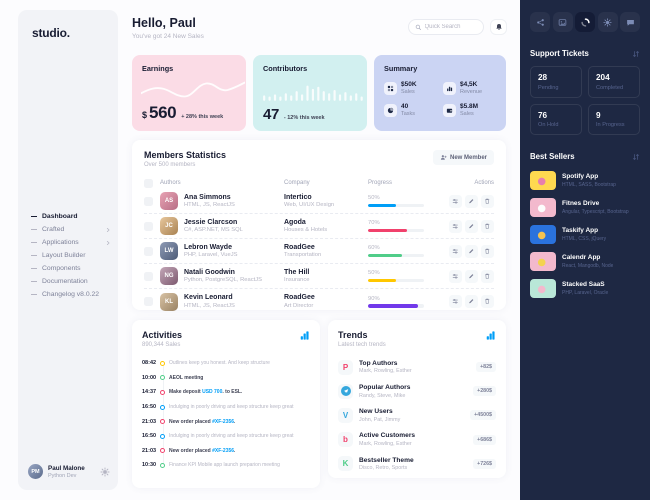  Describe the element at coordinates (585, 22) in the screenshot. I see `spinner-button` at that location.